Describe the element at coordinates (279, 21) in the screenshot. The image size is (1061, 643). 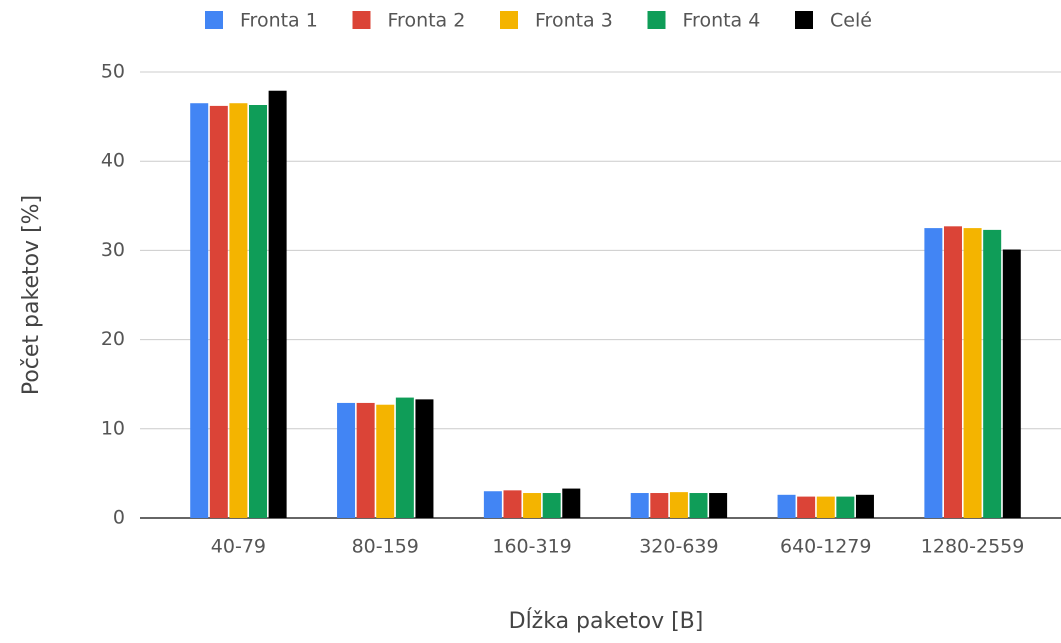
I see `legend-label: Fronta 1` at that location.